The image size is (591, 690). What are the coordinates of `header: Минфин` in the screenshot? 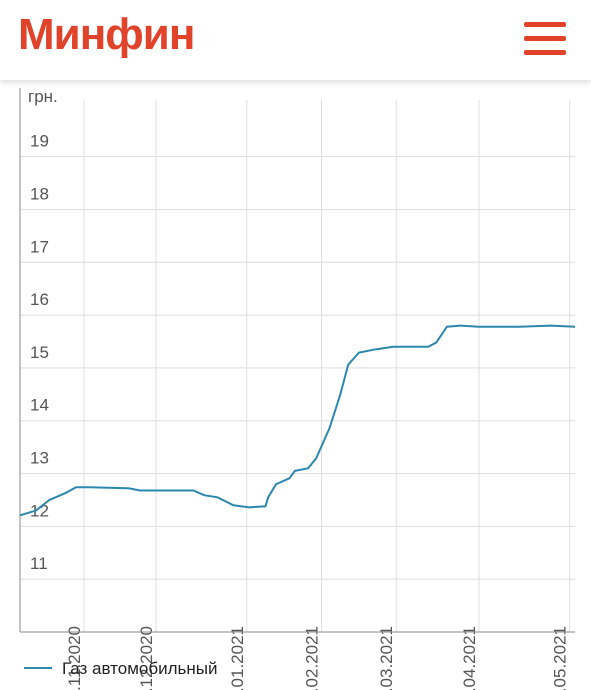 It's located at (295, 40).